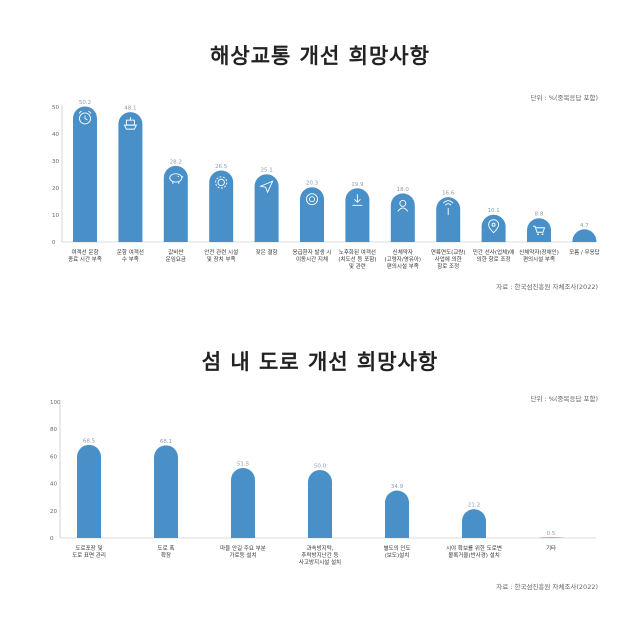 Image resolution: width=640 pixels, height=640 pixels. I want to click on y-tick-label: 80, so click(53, 430).